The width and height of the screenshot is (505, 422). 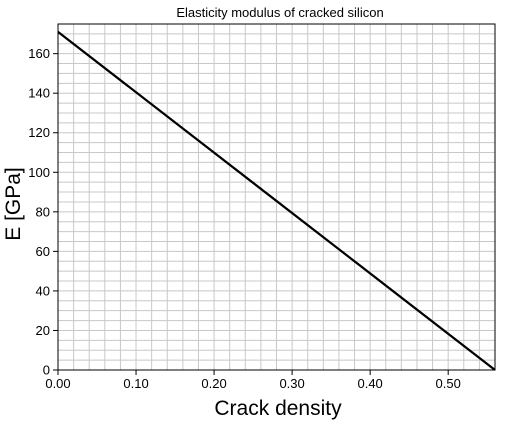 What do you see at coordinates (46, 370) in the screenshot?
I see `y-tick-label: 0` at bounding box center [46, 370].